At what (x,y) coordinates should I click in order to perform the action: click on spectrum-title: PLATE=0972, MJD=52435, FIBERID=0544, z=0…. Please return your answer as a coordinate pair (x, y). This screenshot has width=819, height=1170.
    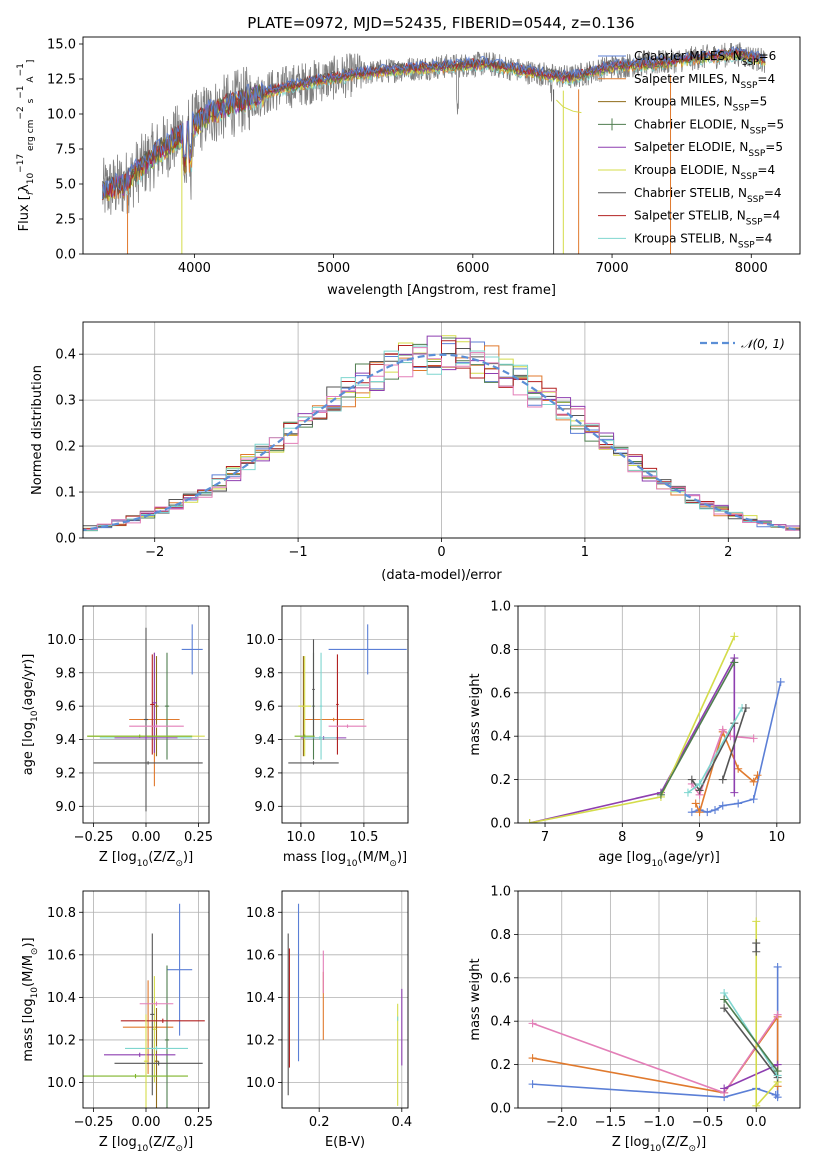
    Looking at the image, I should click on (440, 23).